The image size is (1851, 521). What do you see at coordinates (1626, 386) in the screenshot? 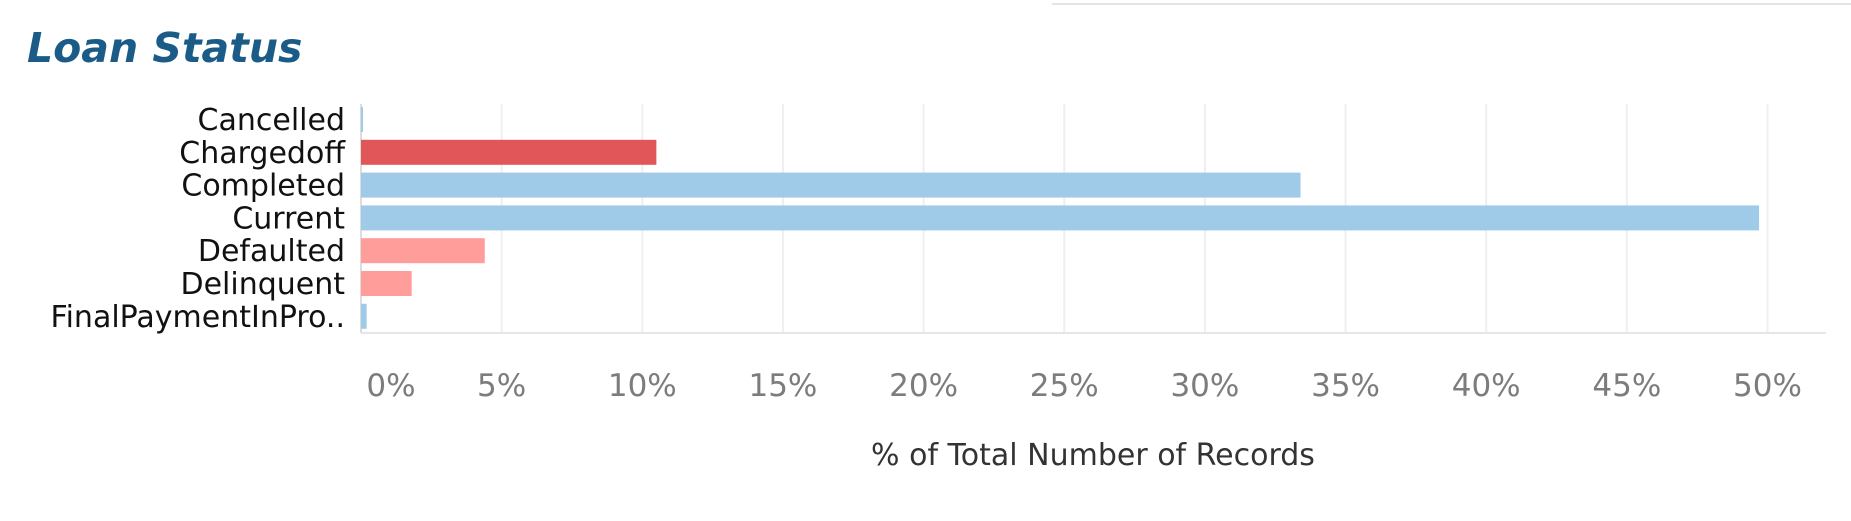
I see `x-tick-label: 45%` at bounding box center [1626, 386].